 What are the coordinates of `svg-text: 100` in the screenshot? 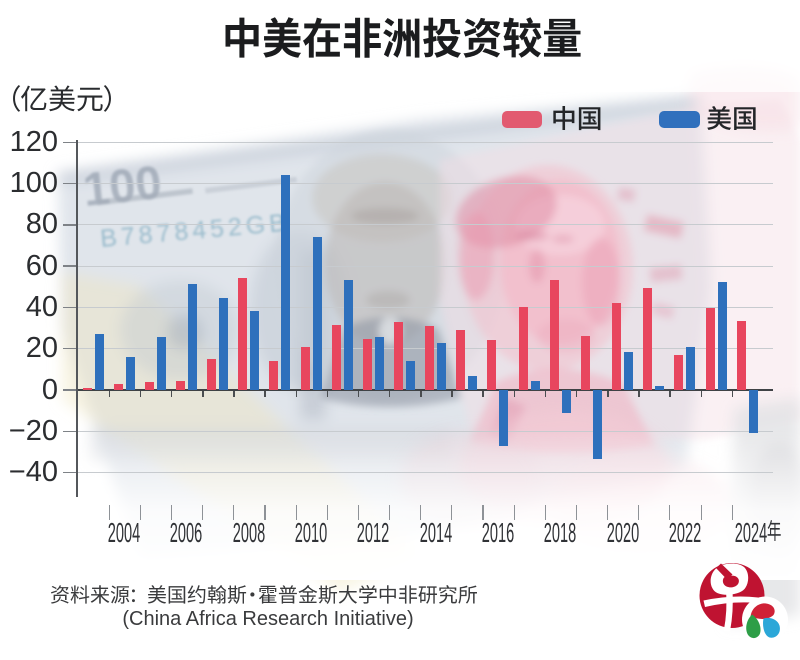 It's located at (123, 185).